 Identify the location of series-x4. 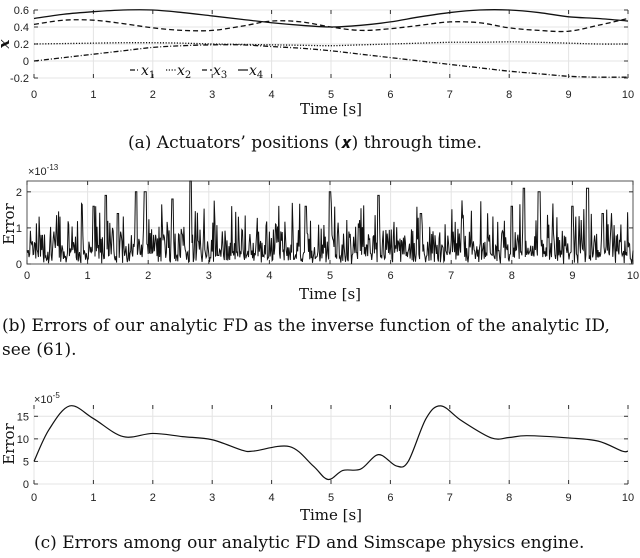
(331, 18).